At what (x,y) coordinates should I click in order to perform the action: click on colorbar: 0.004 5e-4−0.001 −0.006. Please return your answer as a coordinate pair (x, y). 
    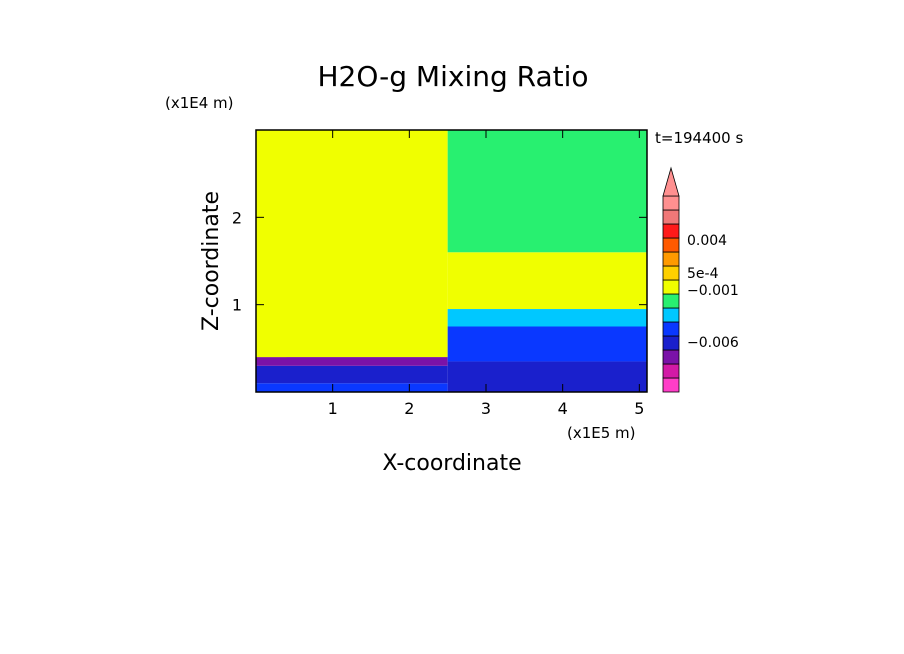
    Looking at the image, I should click on (700, 279).